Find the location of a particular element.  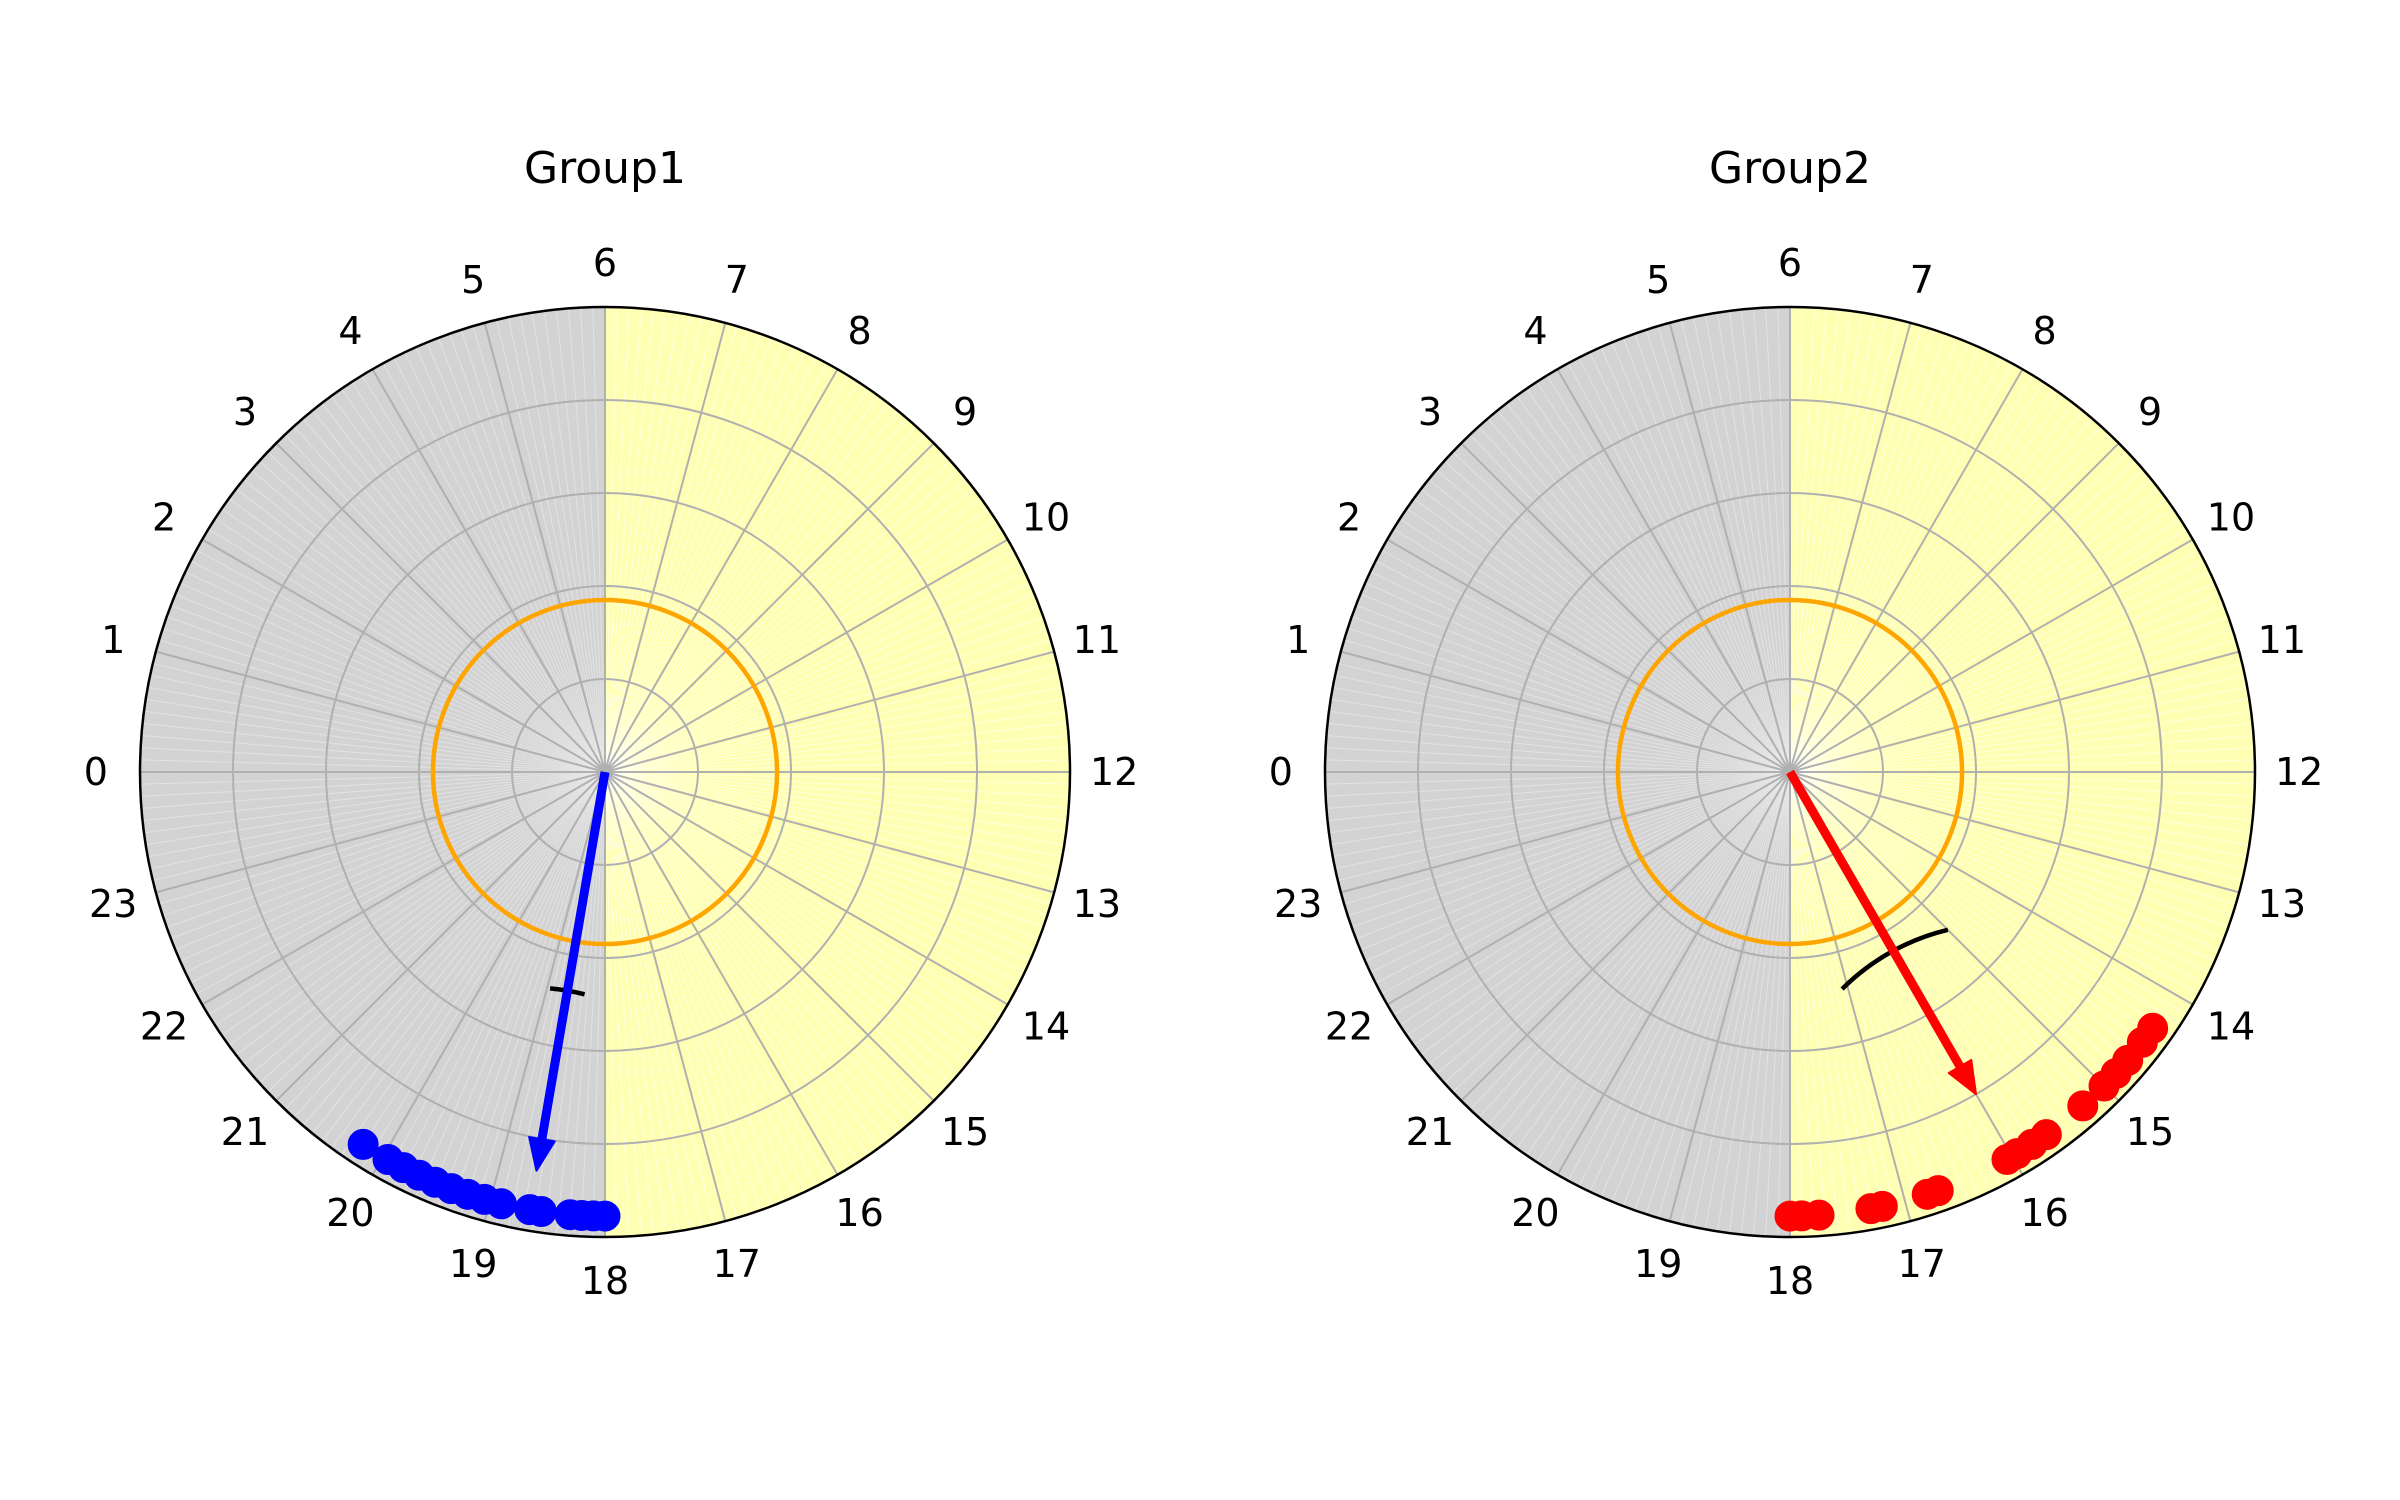

hour-tick-label: 3 is located at coordinates (245, 412).